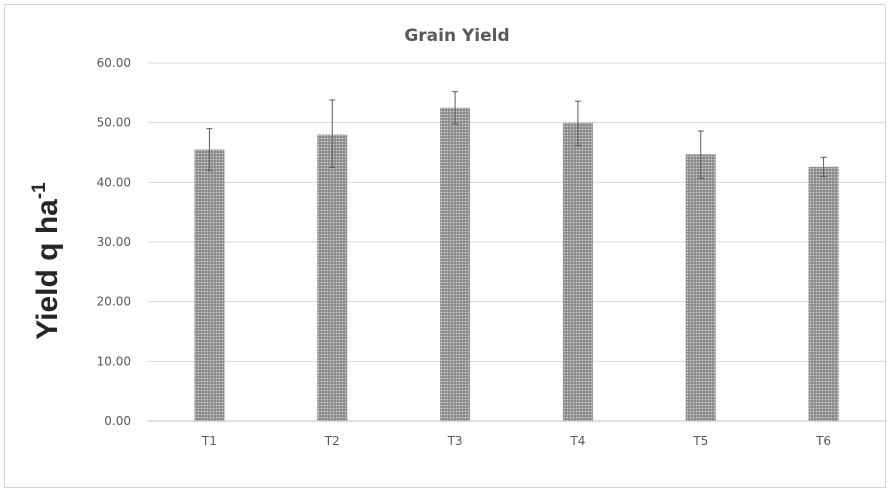 The image size is (892, 494). Describe the element at coordinates (455, 264) in the screenshot. I see `bar-t3` at that location.